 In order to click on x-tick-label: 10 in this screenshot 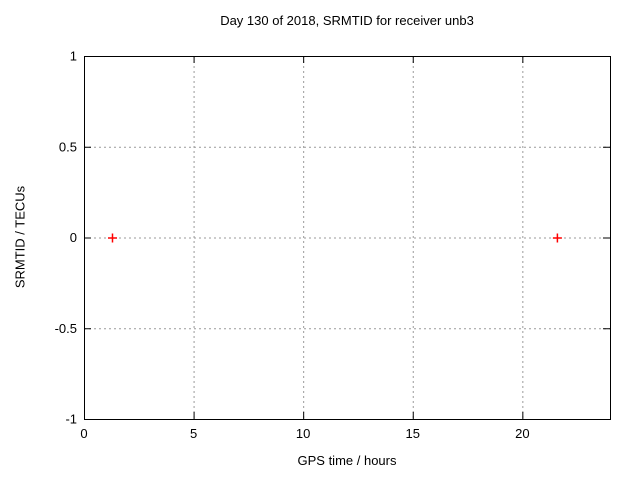, I will do `click(303, 433)`.